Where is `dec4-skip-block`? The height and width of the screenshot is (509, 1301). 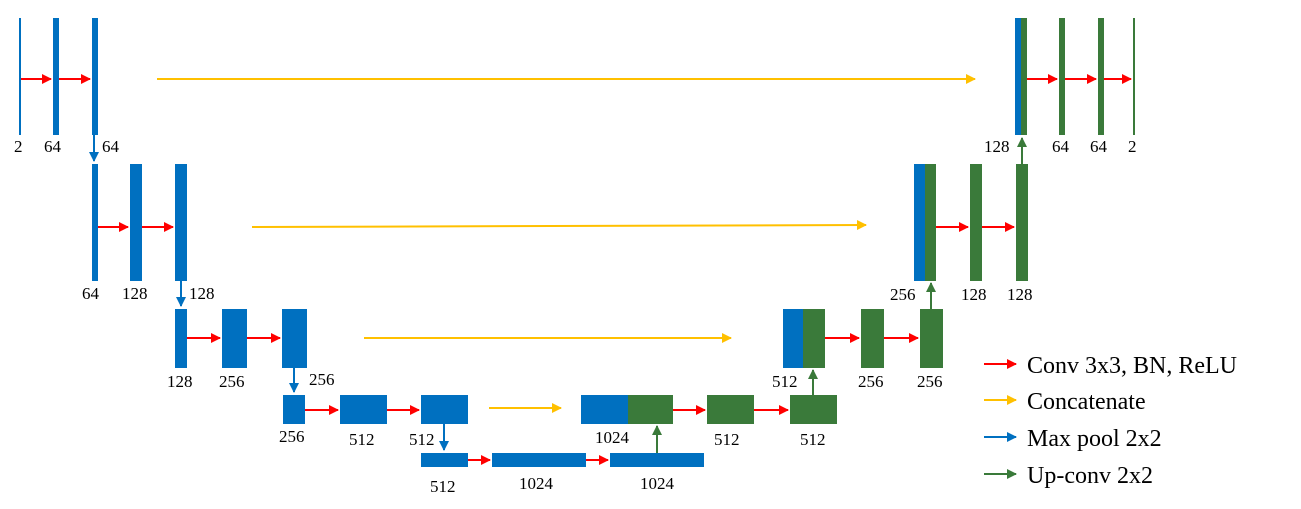 dec4-skip-block is located at coordinates (604, 409).